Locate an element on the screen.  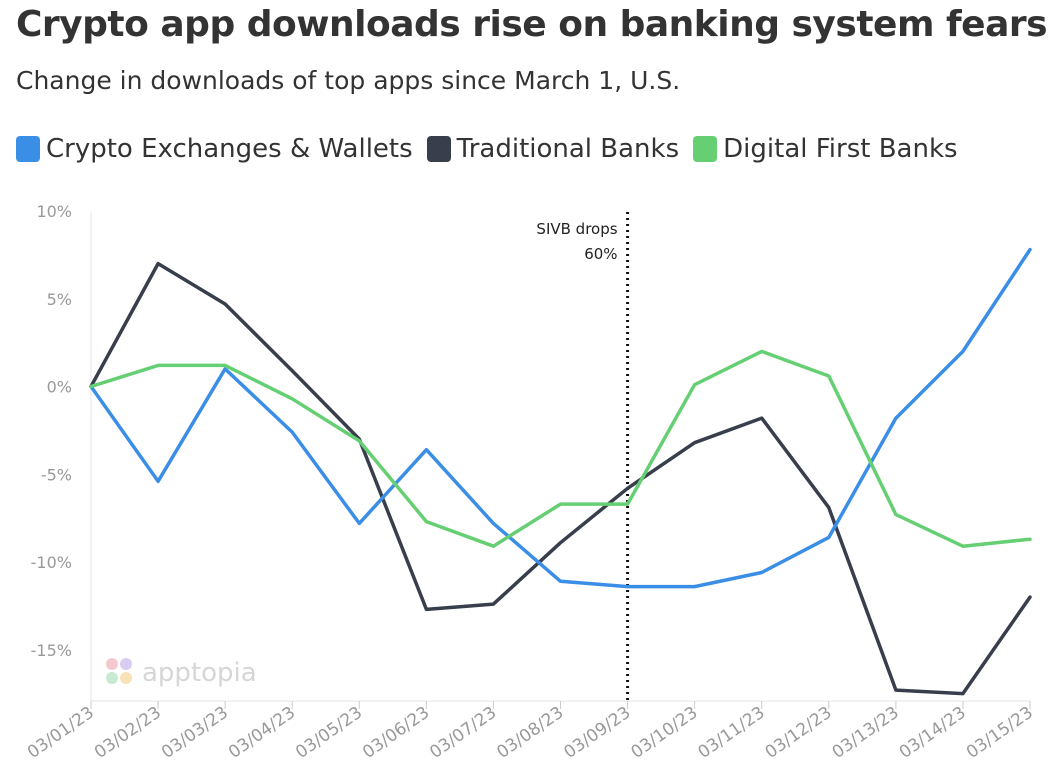
y-tick-label: 0% is located at coordinates (59, 387).